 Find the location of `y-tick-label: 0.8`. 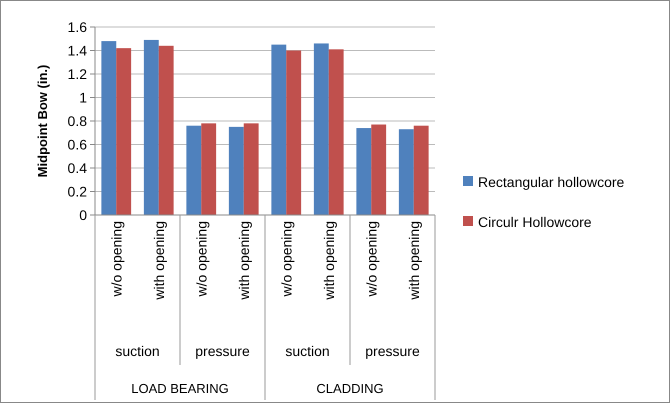

y-tick-label: 0.8 is located at coordinates (78, 120).